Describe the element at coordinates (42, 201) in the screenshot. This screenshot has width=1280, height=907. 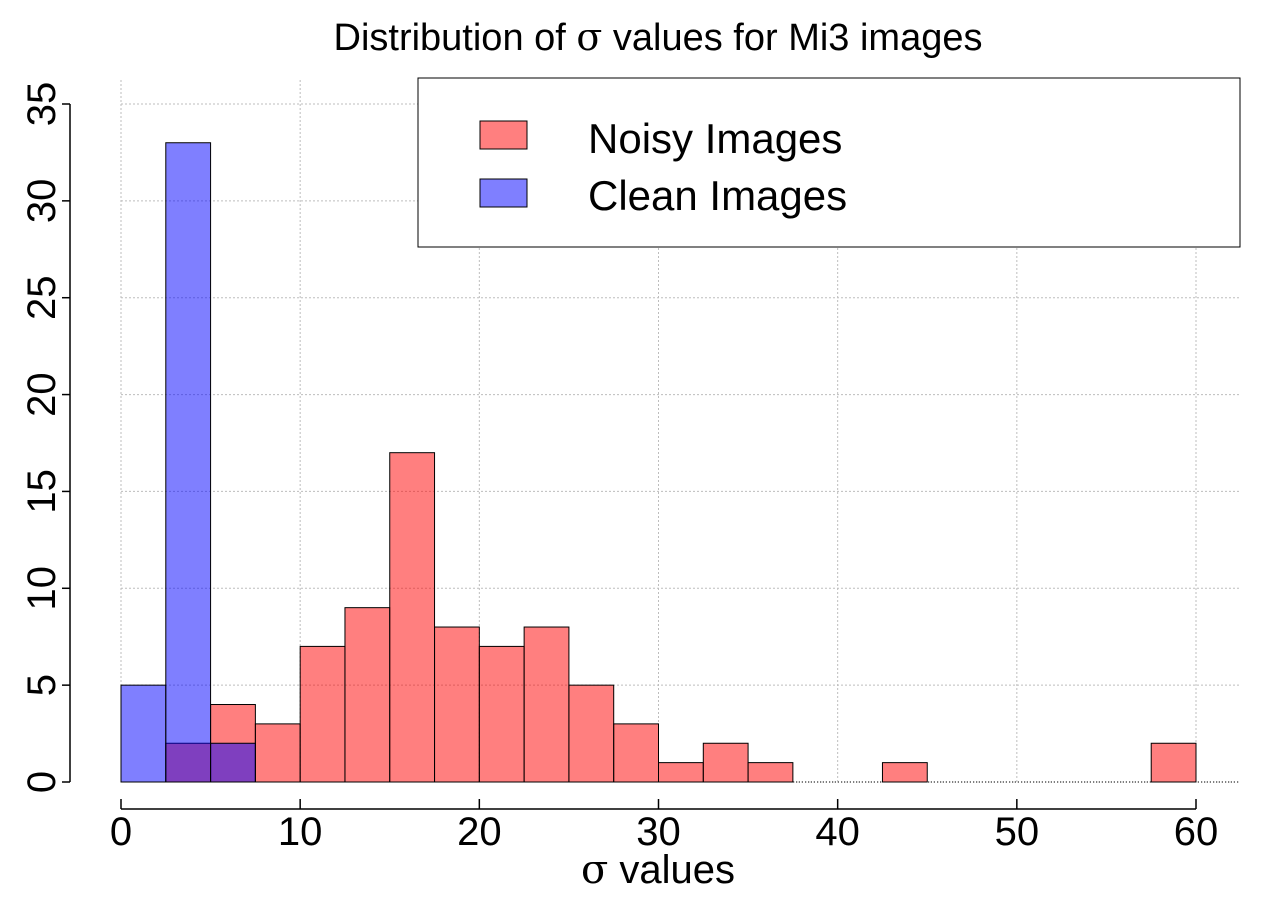
I see `y-tick-label: 30` at that location.